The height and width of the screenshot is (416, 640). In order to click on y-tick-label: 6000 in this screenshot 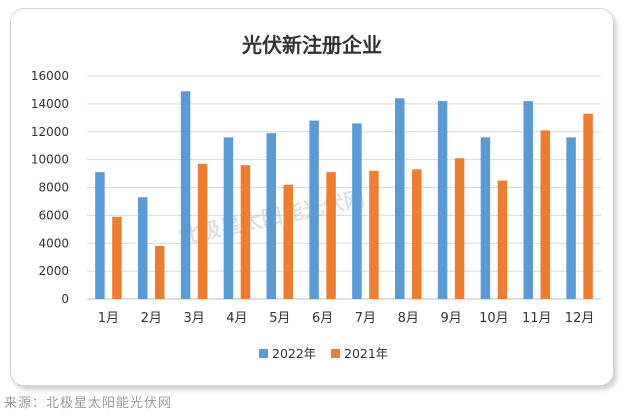, I will do `click(53, 215)`.